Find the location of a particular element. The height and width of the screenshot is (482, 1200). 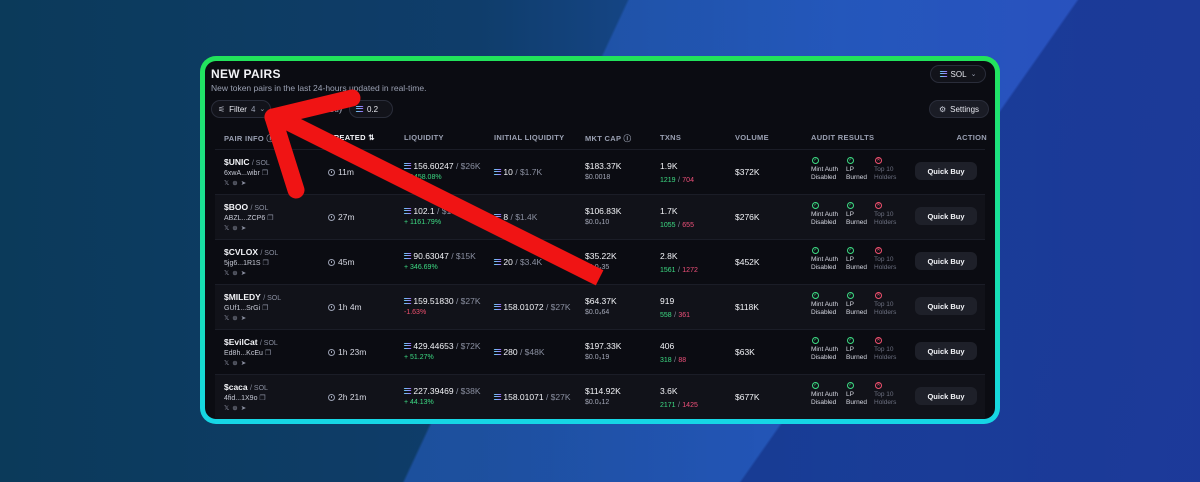

col-initial-liquidity: INITIAL LIQUIDITY is located at coordinates (529, 137).